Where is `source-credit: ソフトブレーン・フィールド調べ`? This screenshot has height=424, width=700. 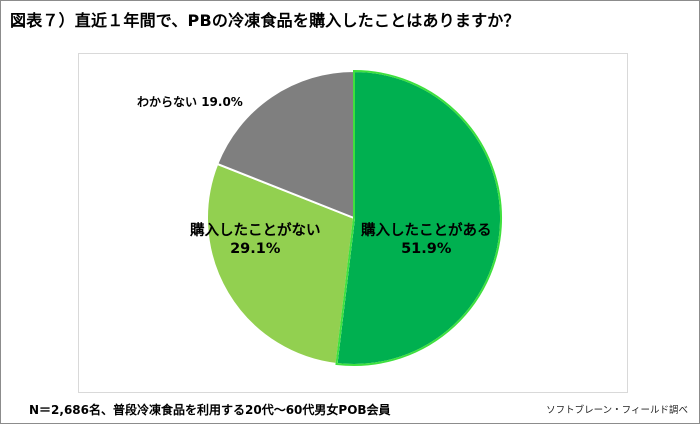
source-credit: ソフトブレーン・フィールド調べ is located at coordinates (617, 410).